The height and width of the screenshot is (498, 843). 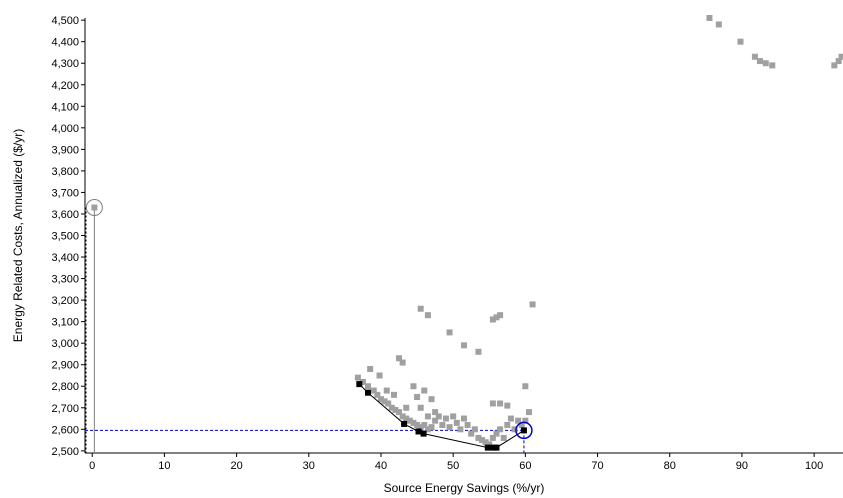 What do you see at coordinates (65, 430) in the screenshot?
I see `y-tick-label: 2,600` at bounding box center [65, 430].